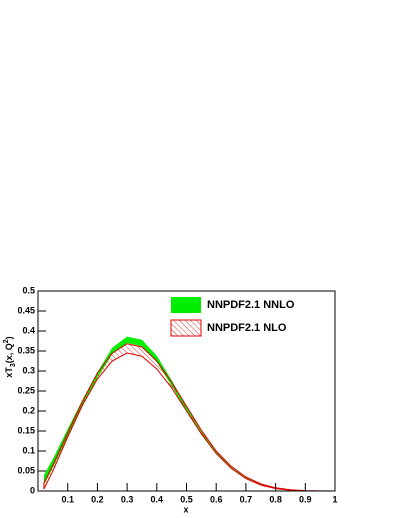 The height and width of the screenshot is (518, 401). I want to click on y-tick-label: 0.3, so click(28, 370).